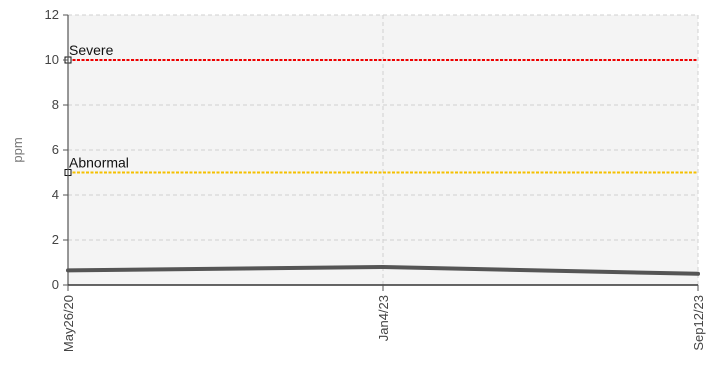  I want to click on y-tick-label: 4, so click(55, 194).